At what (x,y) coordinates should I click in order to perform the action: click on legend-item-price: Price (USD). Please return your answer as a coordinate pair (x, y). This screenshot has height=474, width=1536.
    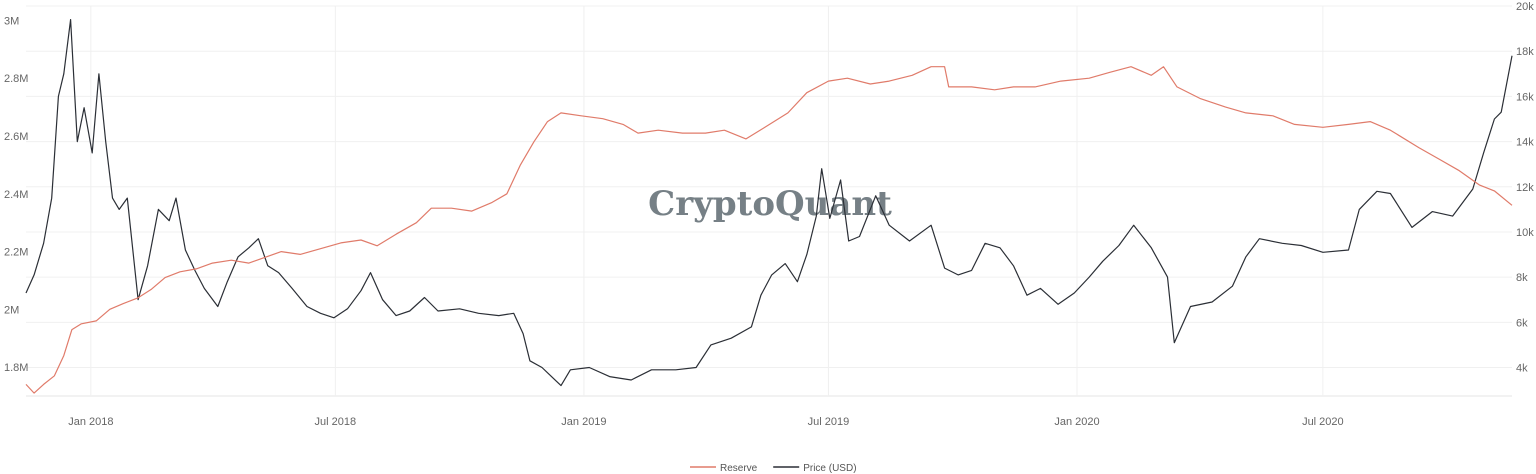
    Looking at the image, I should click on (815, 468).